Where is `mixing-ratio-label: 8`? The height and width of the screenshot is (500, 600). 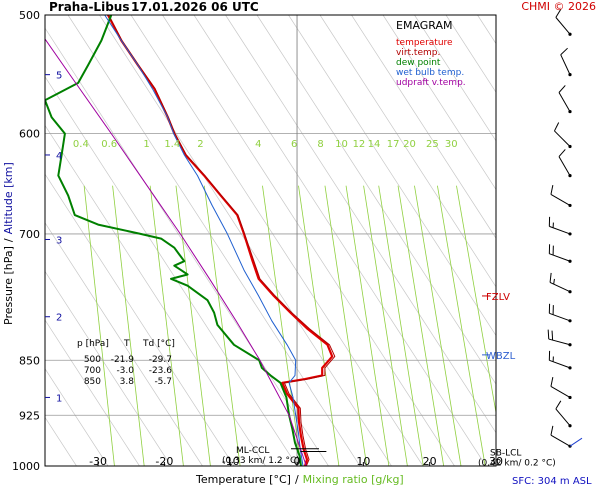
mixing-ratio-label: 8 is located at coordinates (320, 144).